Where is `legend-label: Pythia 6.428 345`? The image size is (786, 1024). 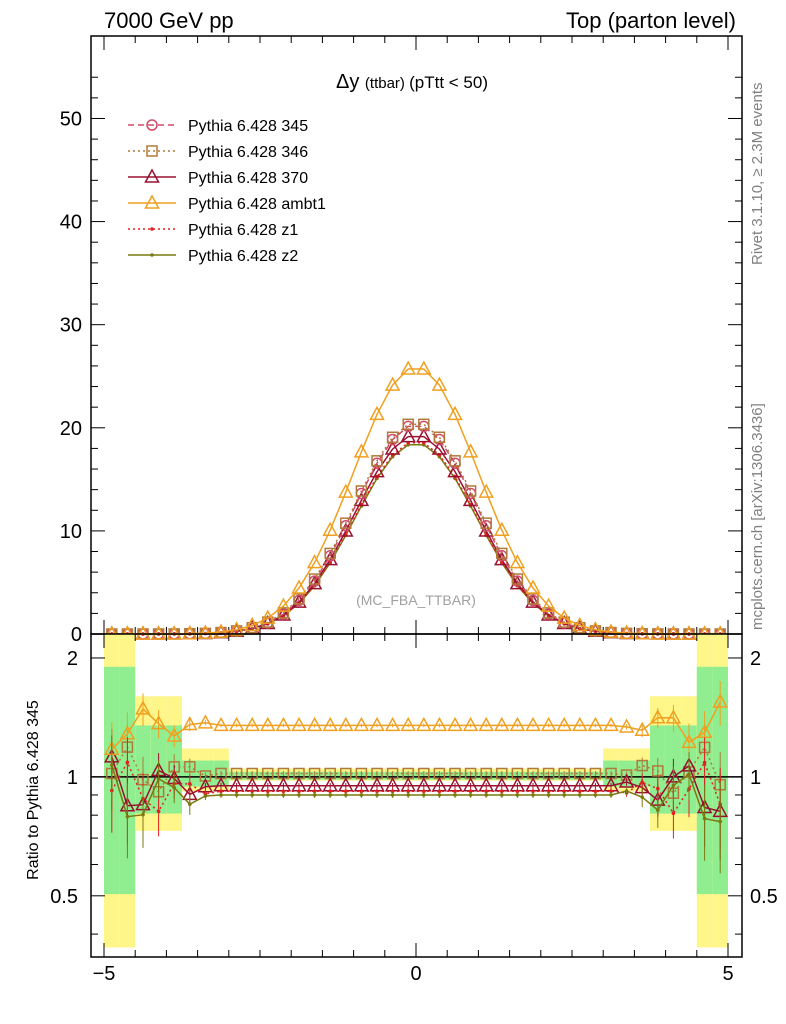 legend-label: Pythia 6.428 345 is located at coordinates (248, 126).